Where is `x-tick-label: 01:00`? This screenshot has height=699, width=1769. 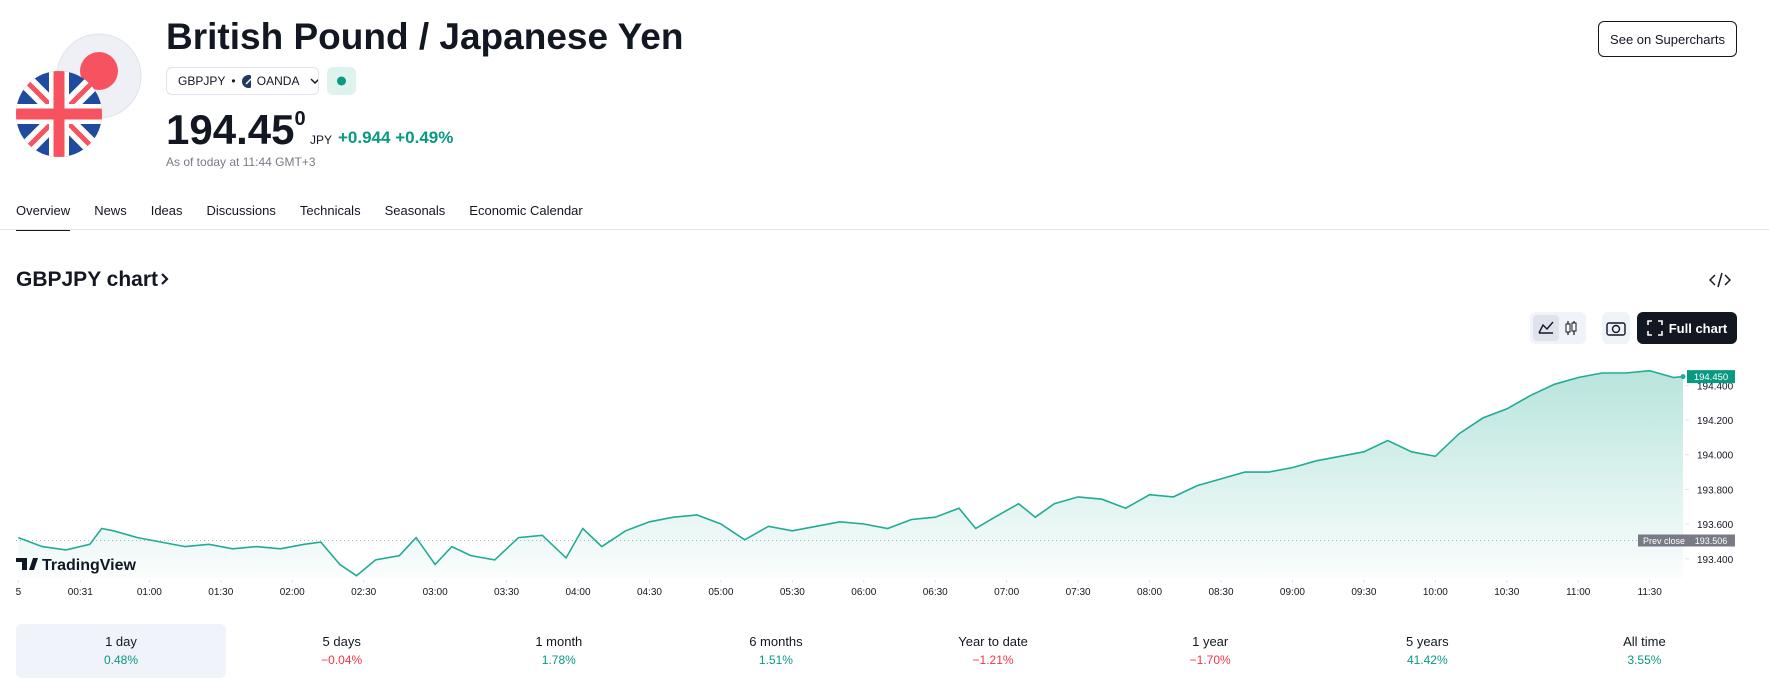
x-tick-label: 01:00 is located at coordinates (149, 592).